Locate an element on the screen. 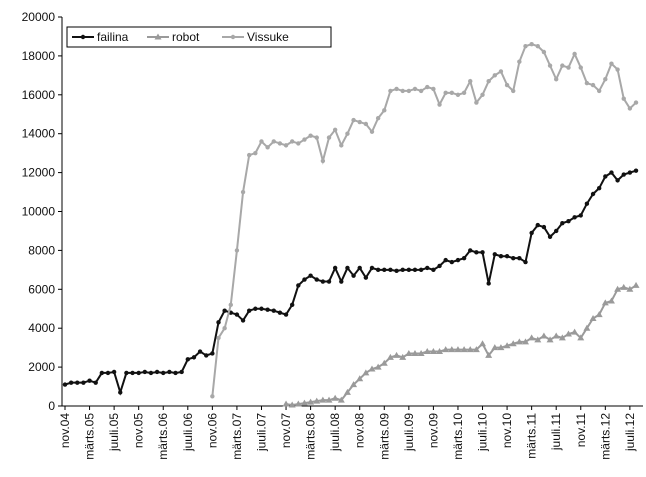 This screenshot has height=477, width=646. x-tick-label: nov.04 is located at coordinates (65, 430).